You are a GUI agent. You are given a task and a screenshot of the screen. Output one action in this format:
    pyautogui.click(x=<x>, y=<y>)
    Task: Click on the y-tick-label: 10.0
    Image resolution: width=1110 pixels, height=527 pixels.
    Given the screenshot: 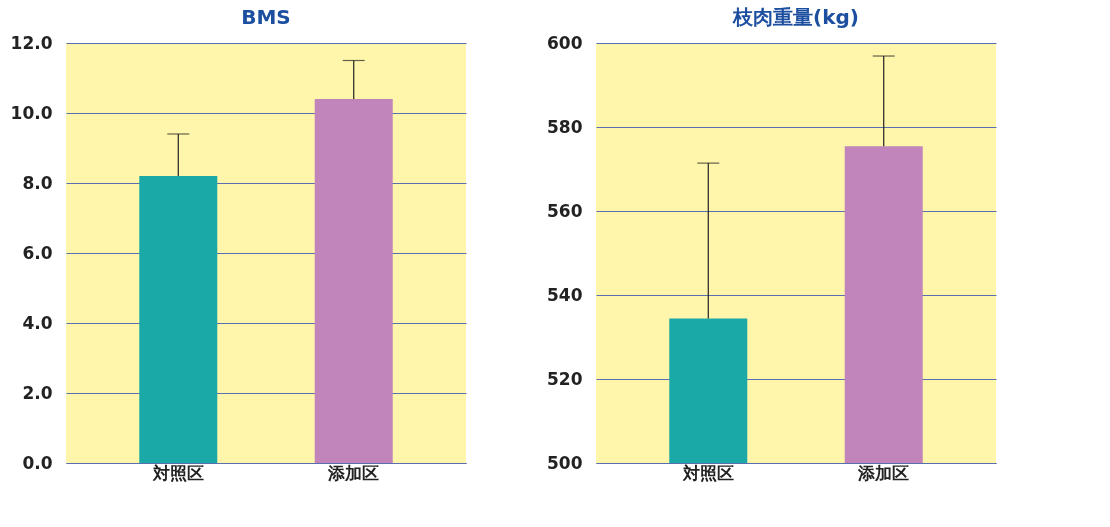 What is the action you would take?
    pyautogui.click(x=31, y=112)
    